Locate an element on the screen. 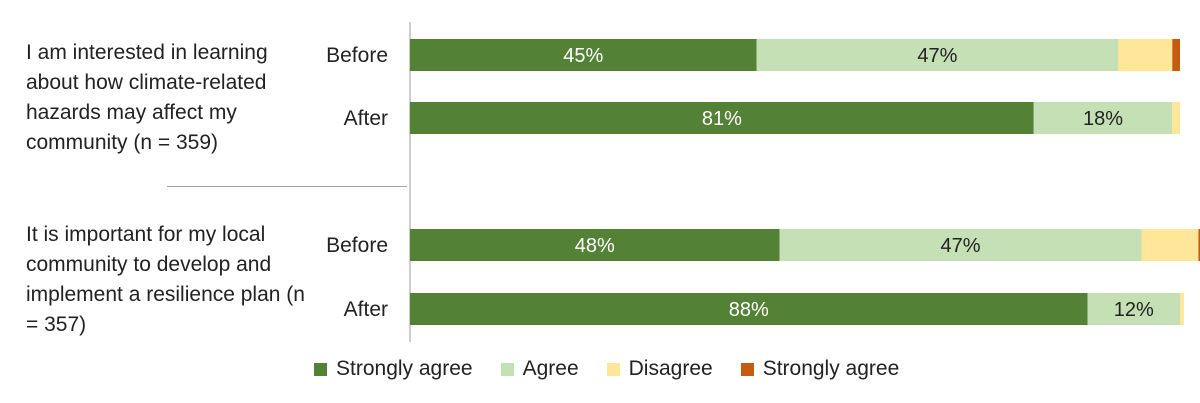 This screenshot has width=1200, height=403. bar-segment-q2-after-disagree is located at coordinates (1182, 309).